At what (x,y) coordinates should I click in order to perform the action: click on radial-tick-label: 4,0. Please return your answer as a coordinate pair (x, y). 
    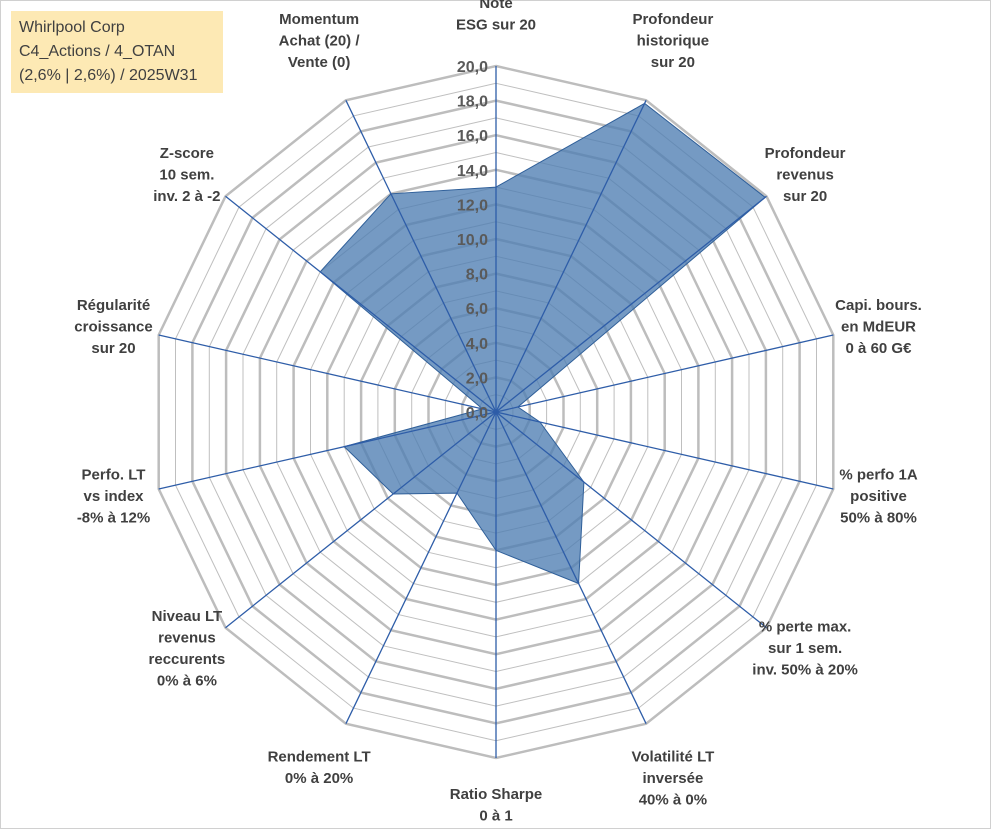
    Looking at the image, I should click on (477, 344).